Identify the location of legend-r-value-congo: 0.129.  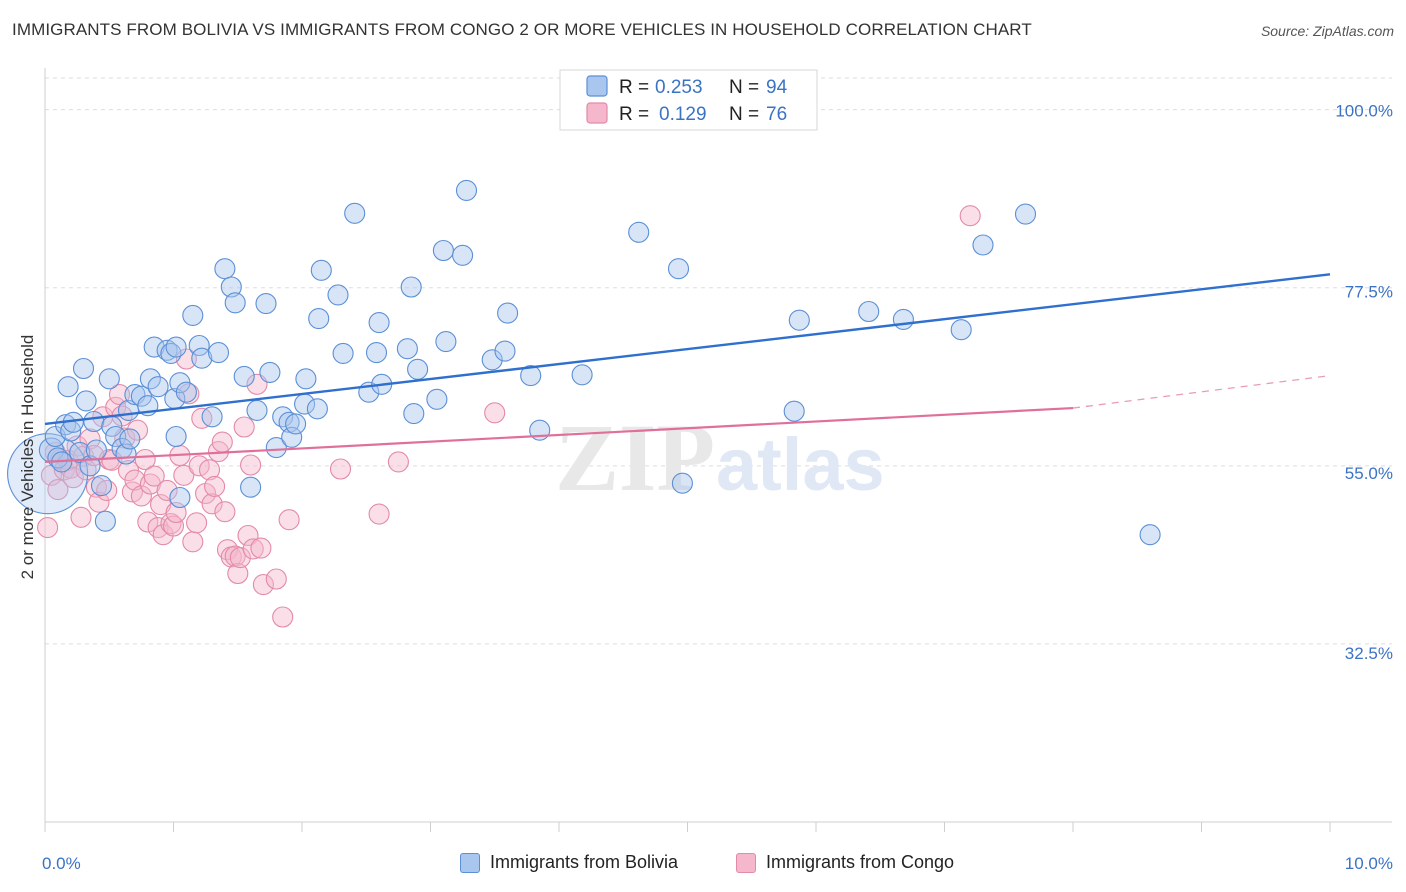
(683, 114).